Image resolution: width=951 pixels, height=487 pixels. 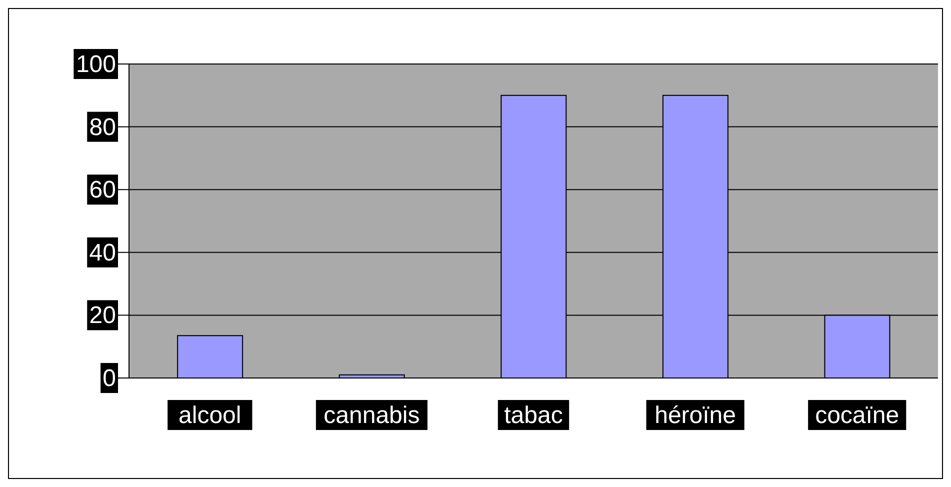 What do you see at coordinates (372, 415) in the screenshot?
I see `x-tick-label: cannabis` at bounding box center [372, 415].